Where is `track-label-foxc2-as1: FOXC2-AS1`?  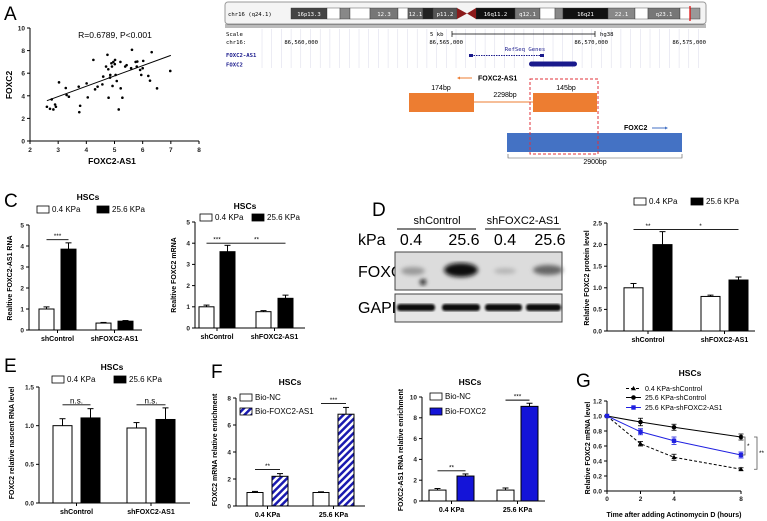 track-label-foxc2-as1: FOXC2-AS1 is located at coordinates (241, 56).